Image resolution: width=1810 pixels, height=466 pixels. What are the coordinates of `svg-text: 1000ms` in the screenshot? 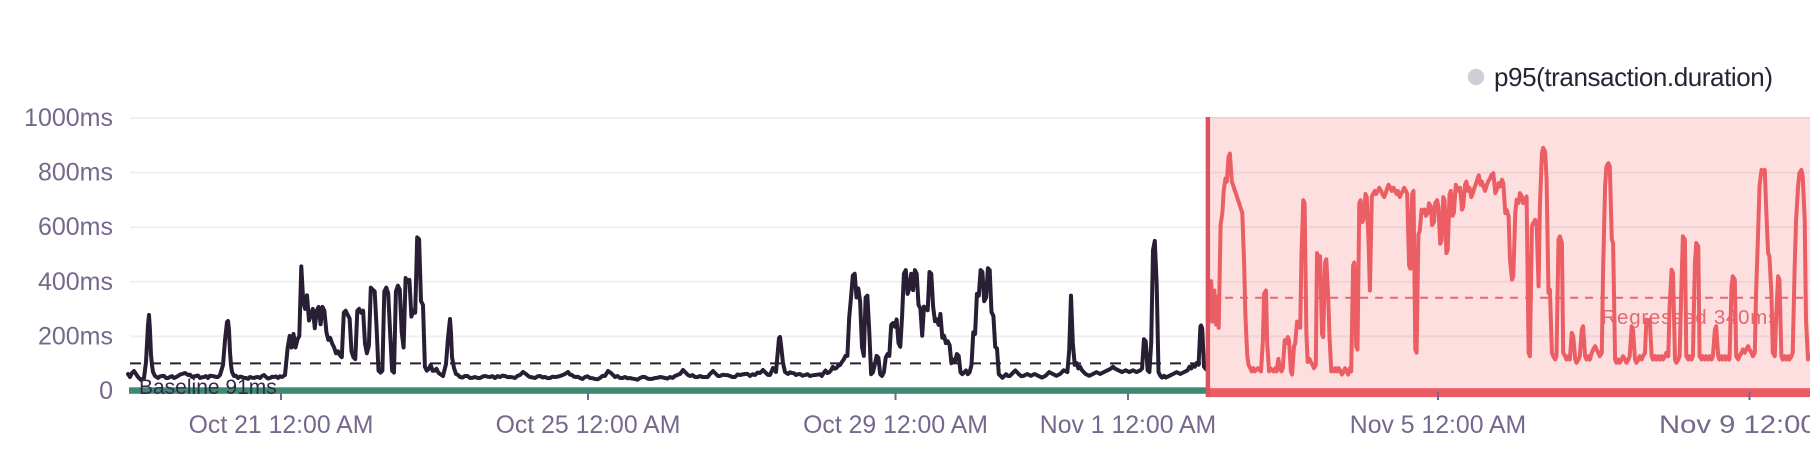 It's located at (68, 118).